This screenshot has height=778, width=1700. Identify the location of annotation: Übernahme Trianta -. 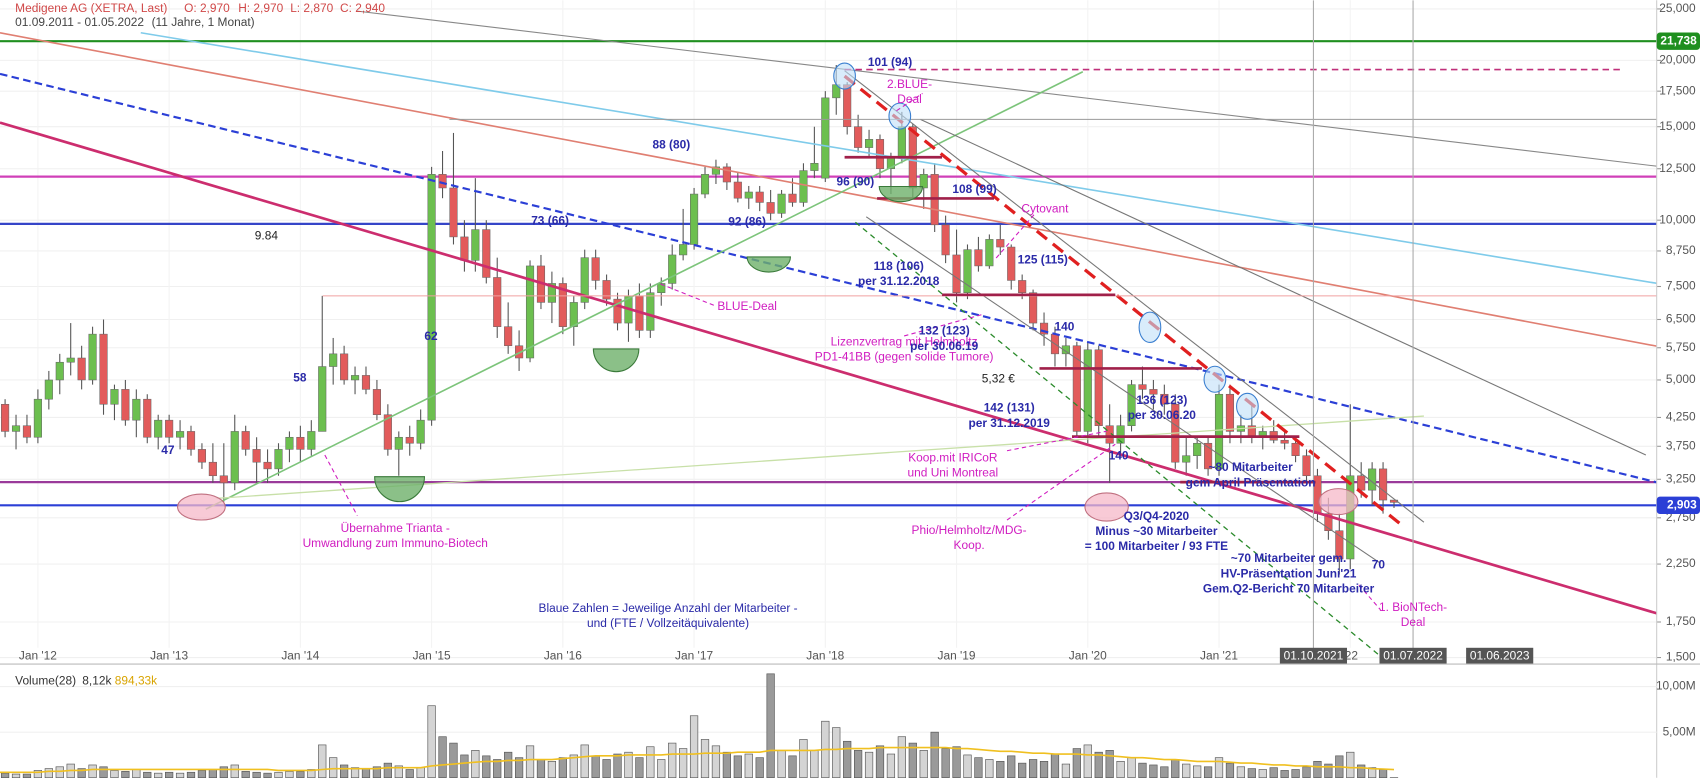
(395, 528).